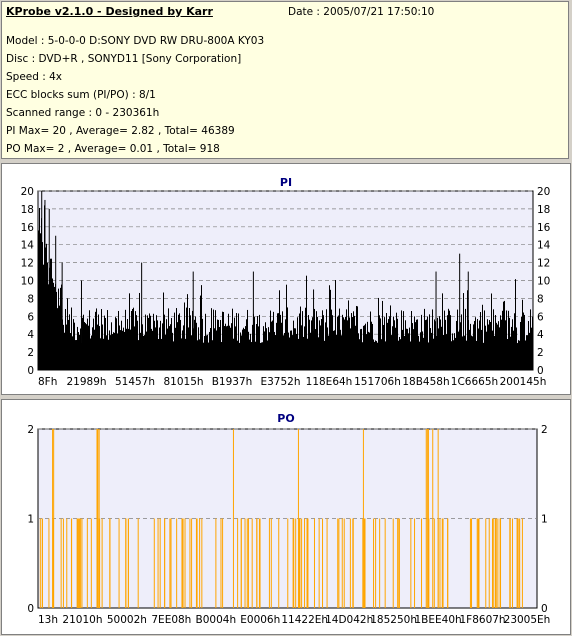 This screenshot has height=636, width=572. Describe the element at coordinates (474, 382) in the screenshot. I see `pi-xtick: 1C6665h` at that location.